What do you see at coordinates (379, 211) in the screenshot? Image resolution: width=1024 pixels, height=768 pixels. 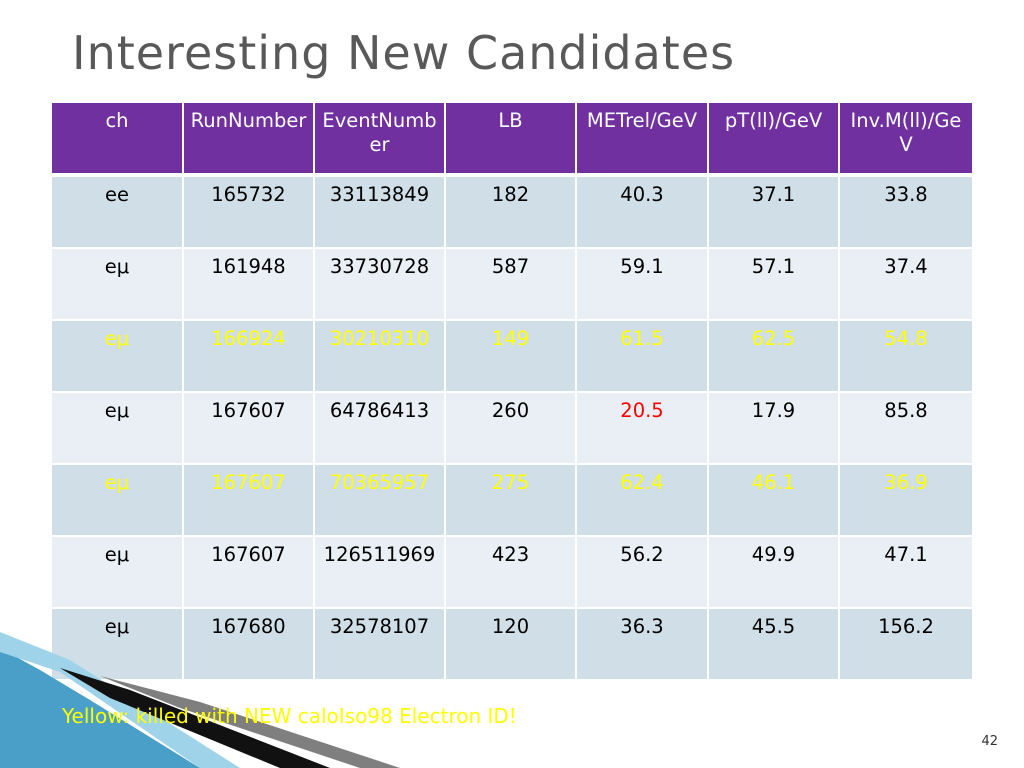 I see `cell-event-number: 33113849` at bounding box center [379, 211].